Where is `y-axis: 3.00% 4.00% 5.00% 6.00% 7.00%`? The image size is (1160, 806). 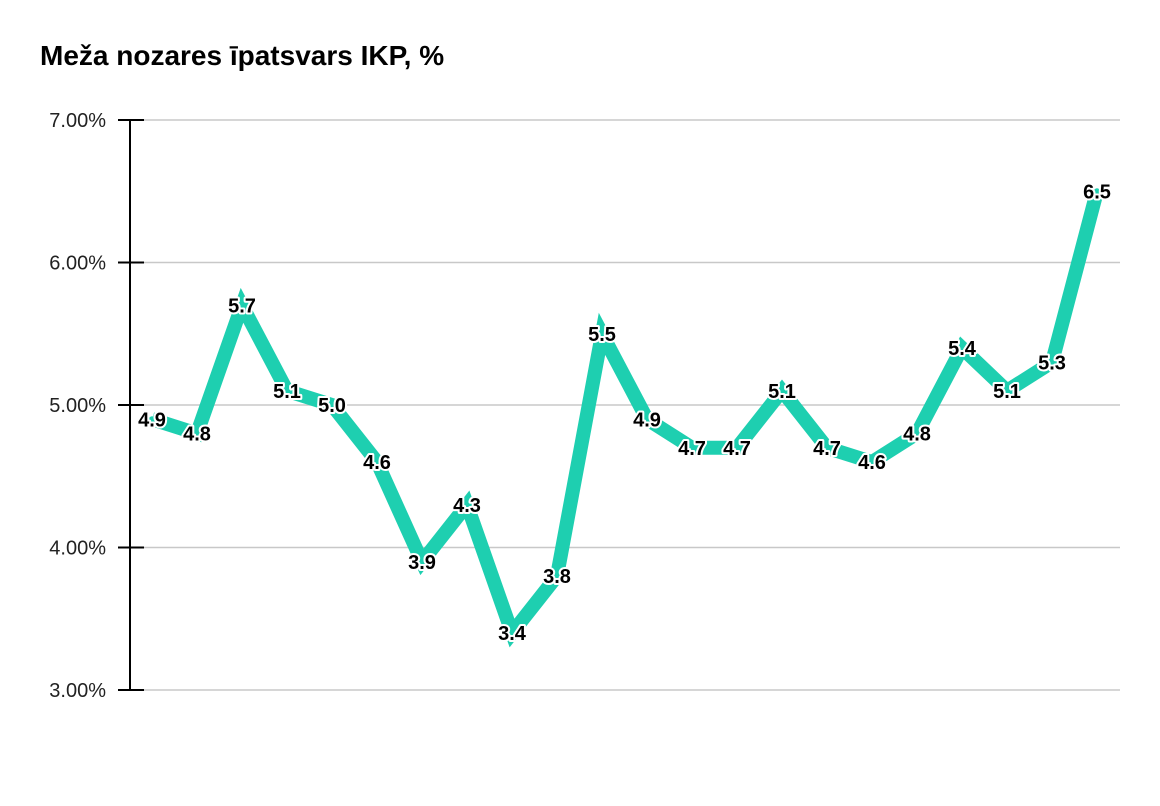
y-axis: 3.00% 4.00% 5.00% 6.00% 7.00% is located at coordinates (96, 406).